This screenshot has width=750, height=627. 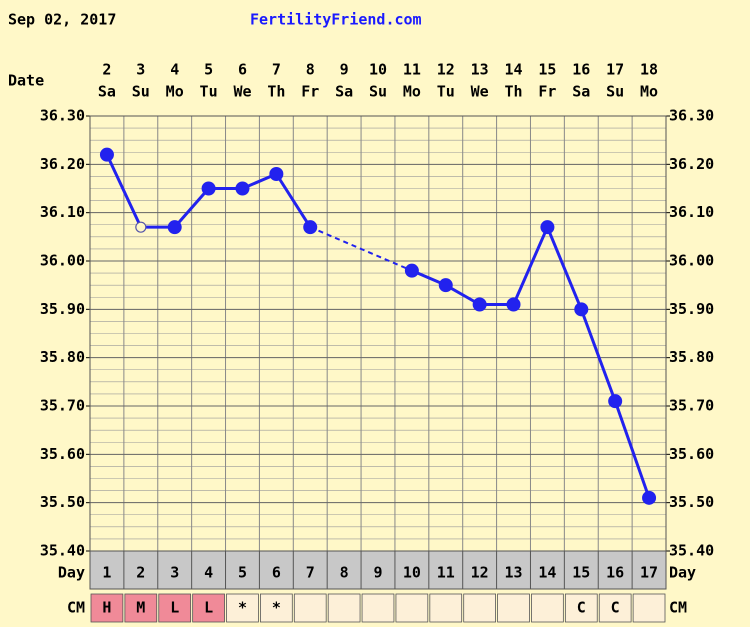 I want to click on day-number: 13, so click(x=513, y=573).